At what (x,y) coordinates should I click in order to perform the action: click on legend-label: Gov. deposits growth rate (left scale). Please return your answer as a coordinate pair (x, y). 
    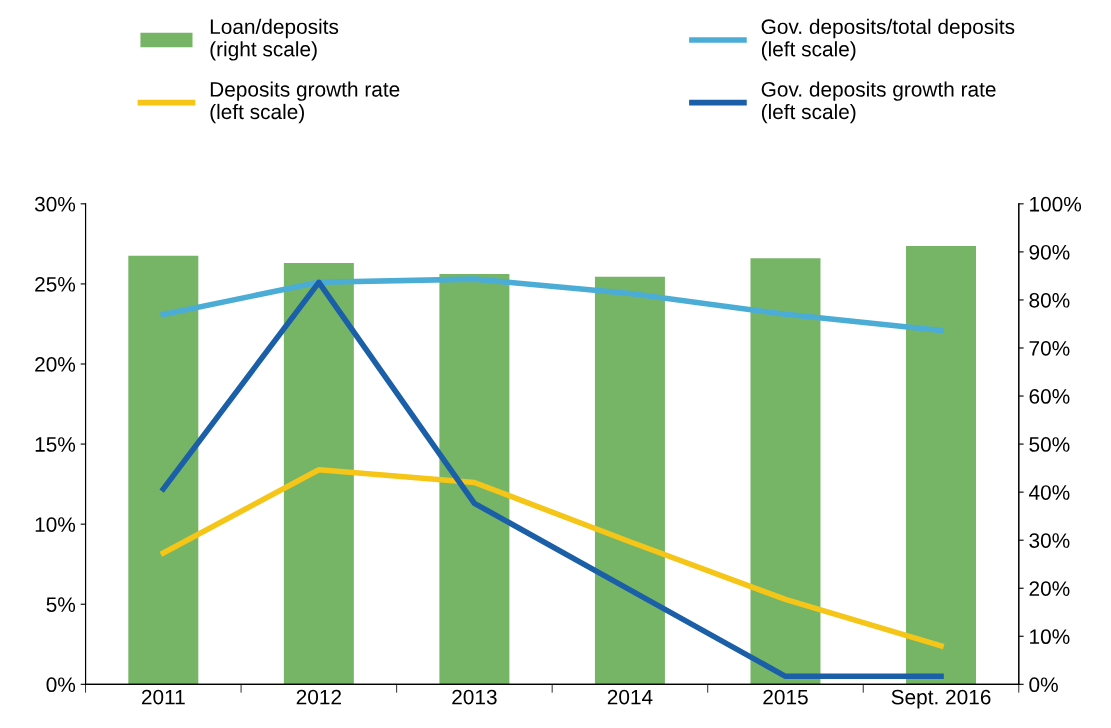
    Looking at the image, I should click on (878, 102).